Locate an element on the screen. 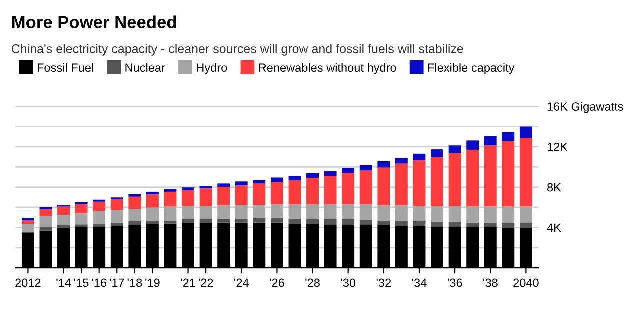 The width and height of the screenshot is (630, 333). x-tick-label: '22 is located at coordinates (206, 283).